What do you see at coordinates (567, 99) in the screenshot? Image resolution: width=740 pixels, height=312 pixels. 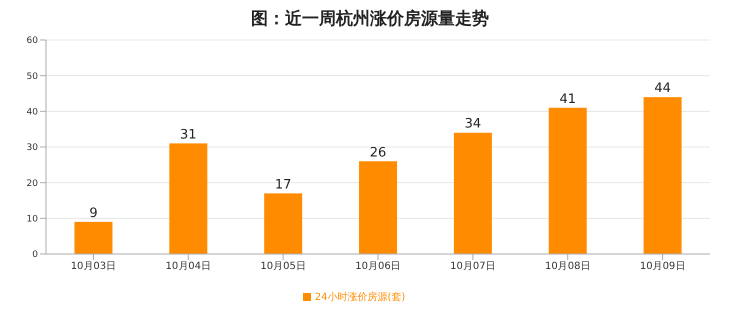 I see `data-label: 41` at bounding box center [567, 99].